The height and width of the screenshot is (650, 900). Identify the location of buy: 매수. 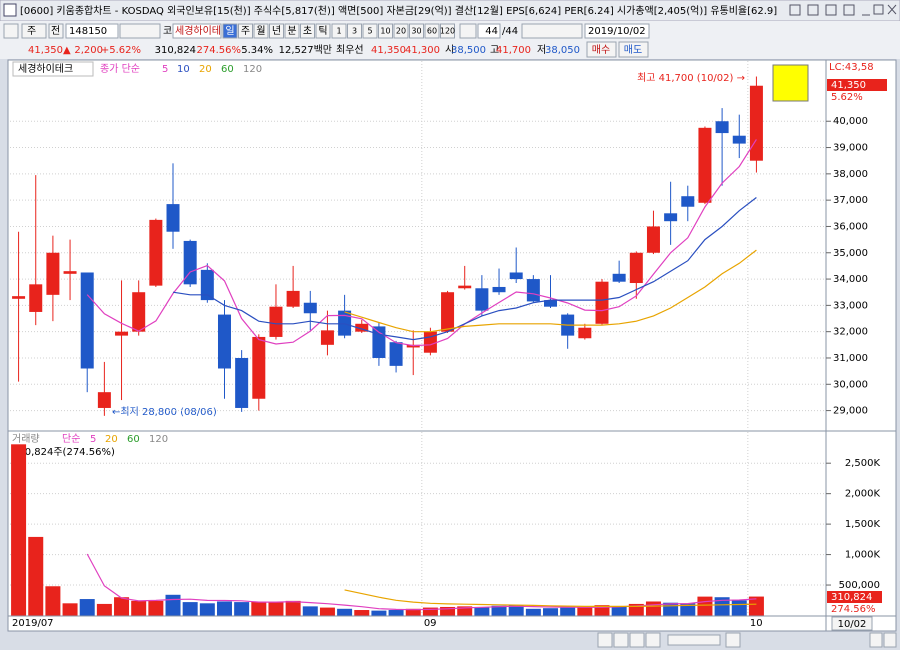
(601, 50).